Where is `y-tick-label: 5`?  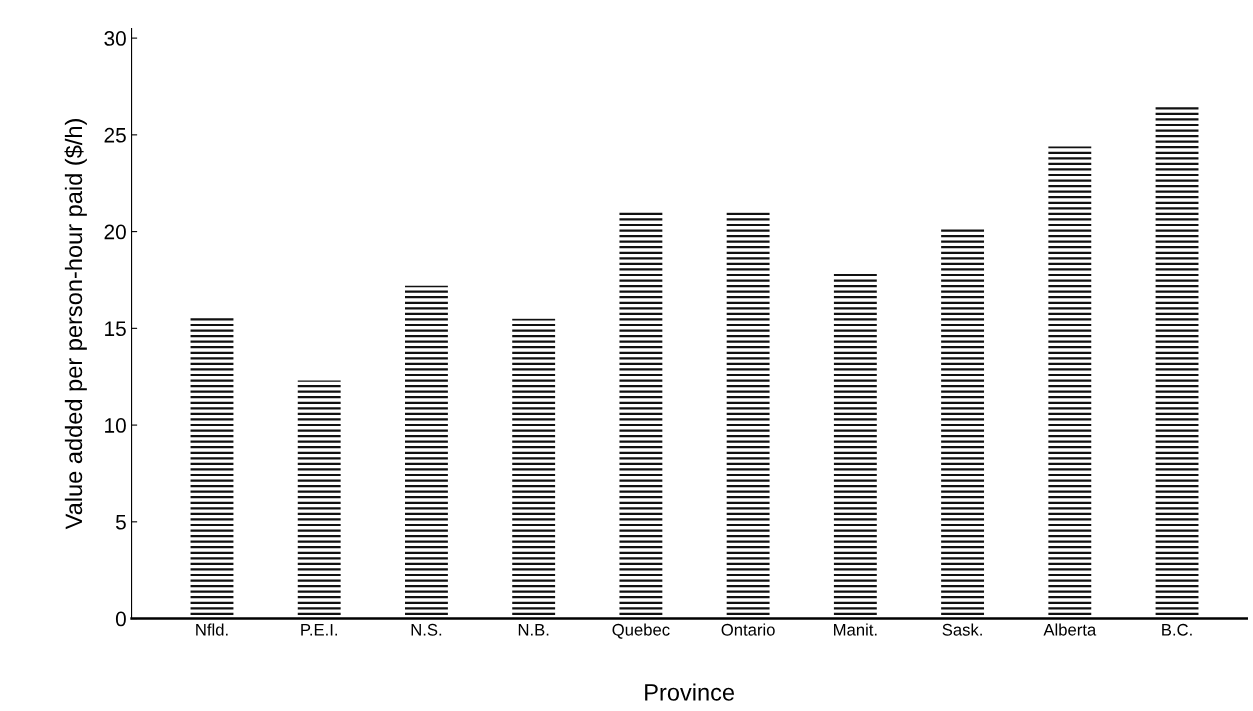
y-tick-label: 5 is located at coordinates (120, 522).